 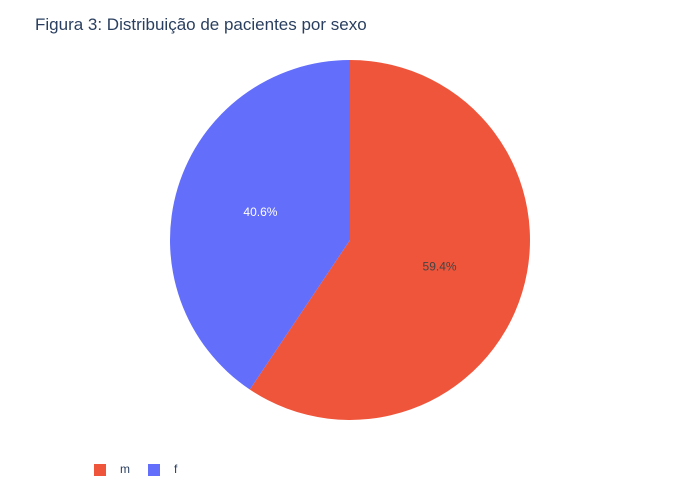 What do you see at coordinates (440, 266) in the screenshot?
I see `slice-label-m: 59.4%` at bounding box center [440, 266].